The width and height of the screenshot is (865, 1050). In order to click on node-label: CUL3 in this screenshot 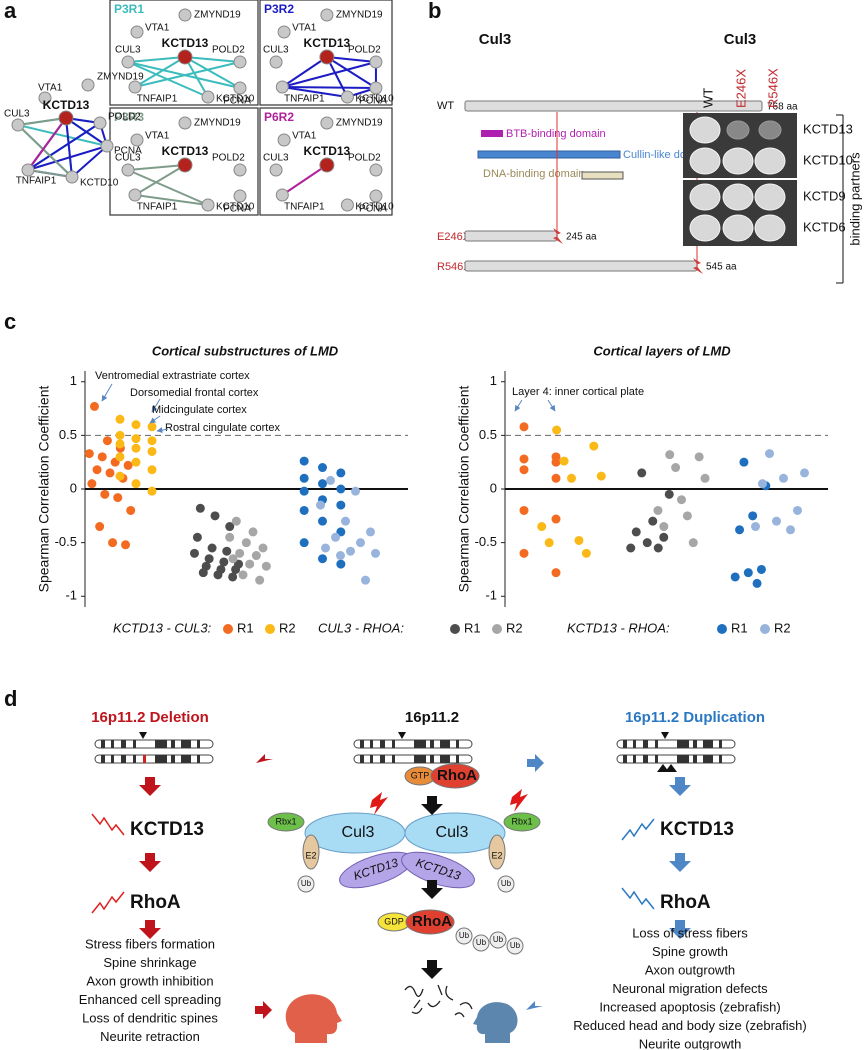, I will do `click(276, 50)`.